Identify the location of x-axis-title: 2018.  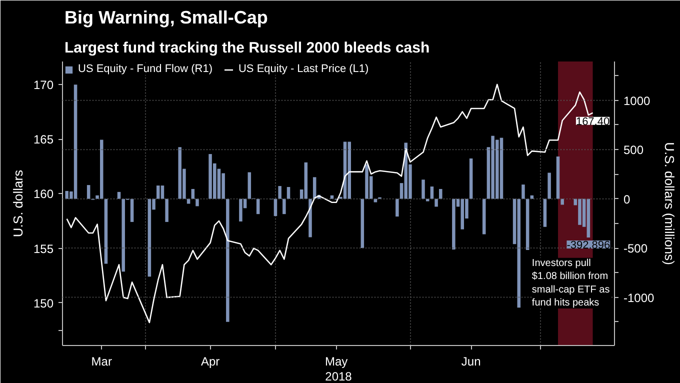
(338, 376).